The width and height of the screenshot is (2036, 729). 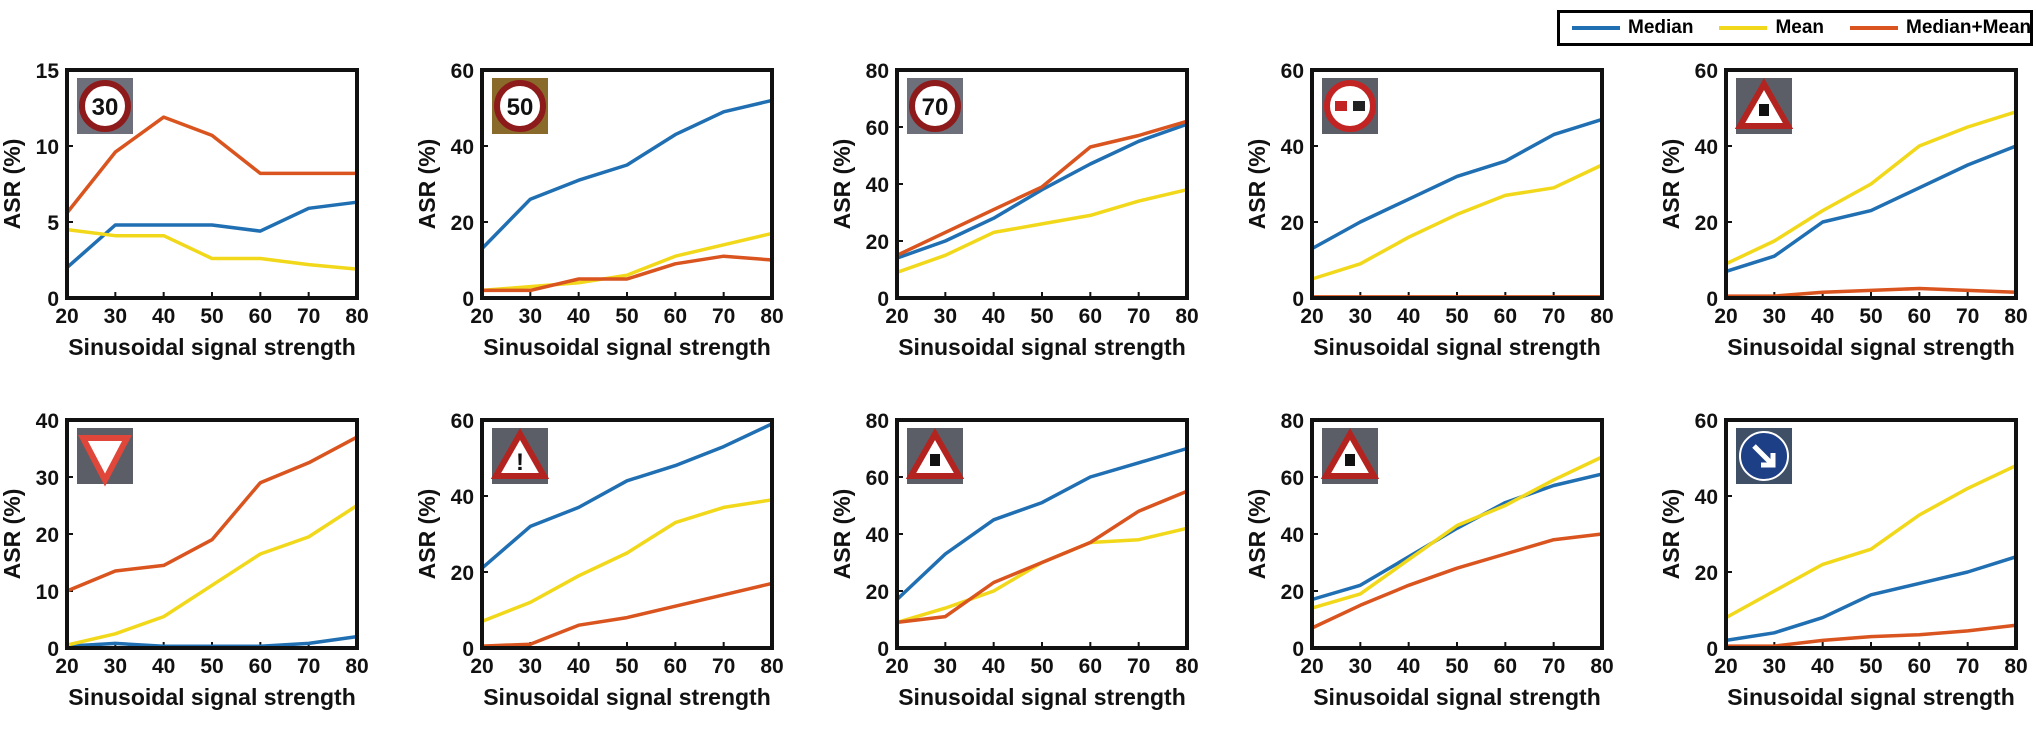 What do you see at coordinates (520, 462) in the screenshot?
I see `sign-symbol: !` at bounding box center [520, 462].